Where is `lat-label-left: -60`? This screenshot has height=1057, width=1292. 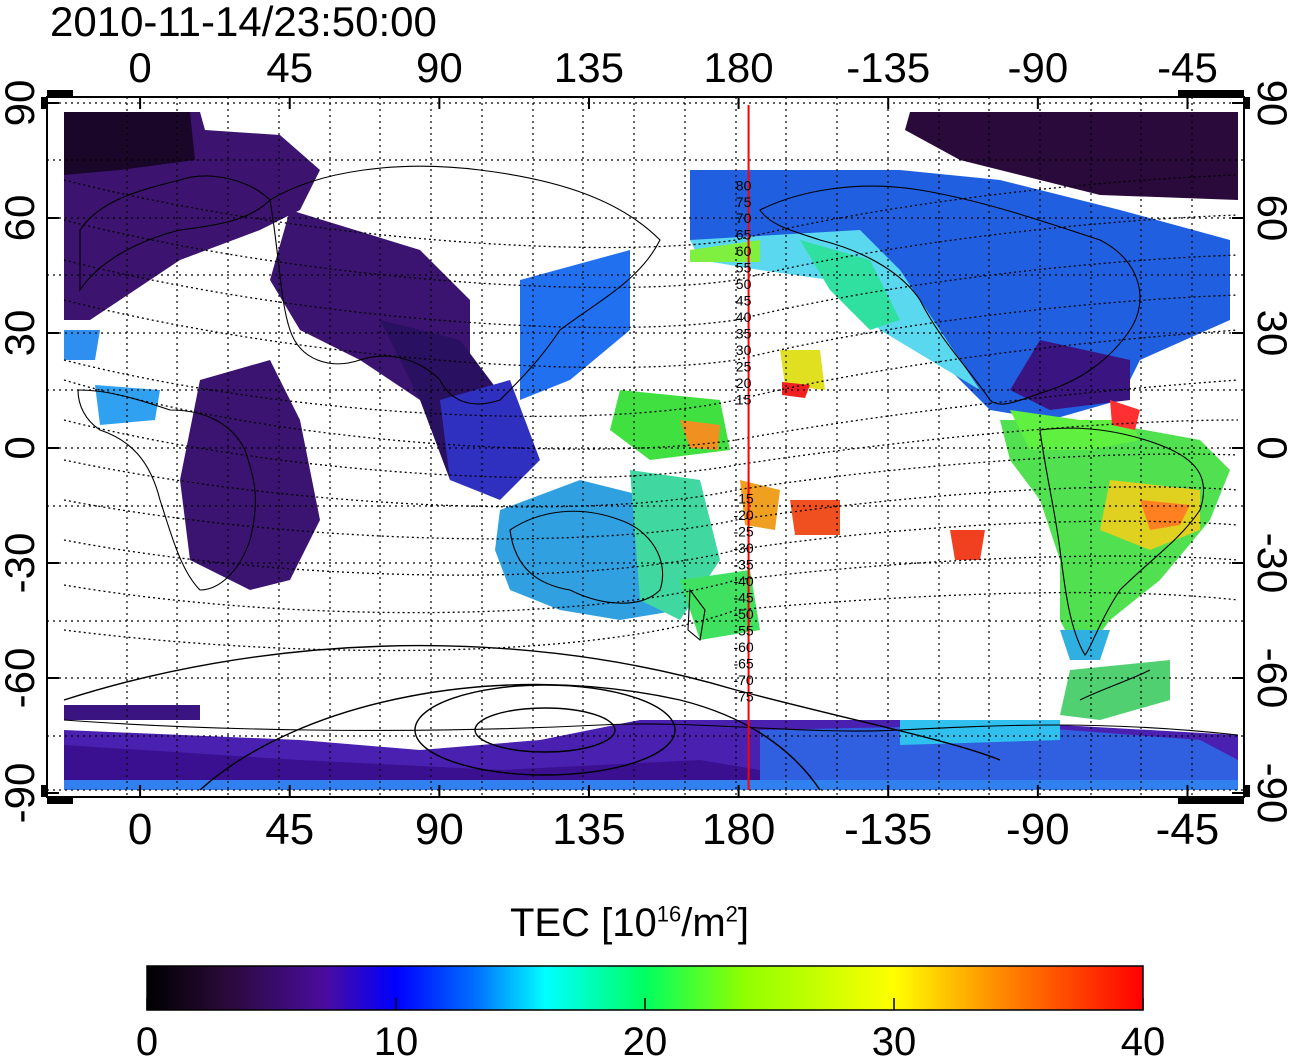
lat-label-left: -60 is located at coordinates (21, 678).